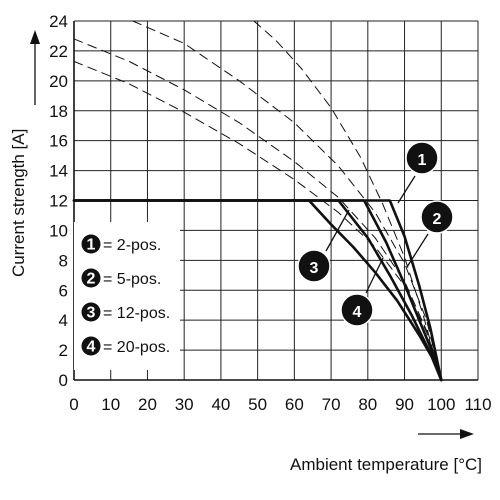 The height and width of the screenshot is (500, 500). What do you see at coordinates (132, 279) in the screenshot?
I see `legend-label: = 5-pos.` at bounding box center [132, 279].